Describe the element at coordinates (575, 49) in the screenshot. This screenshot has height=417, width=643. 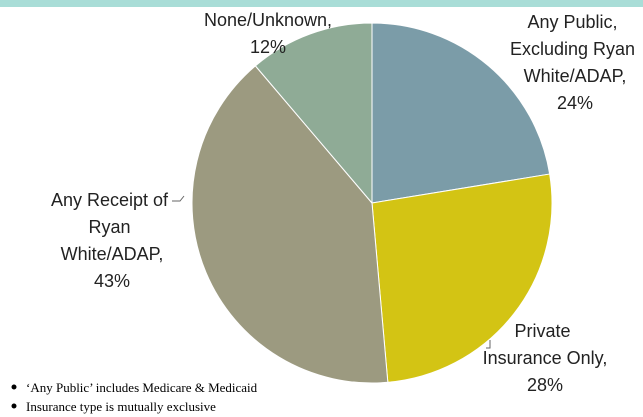
I see `slice-label: Any Public, Excluding Ryan White/ADAP,` at that location.